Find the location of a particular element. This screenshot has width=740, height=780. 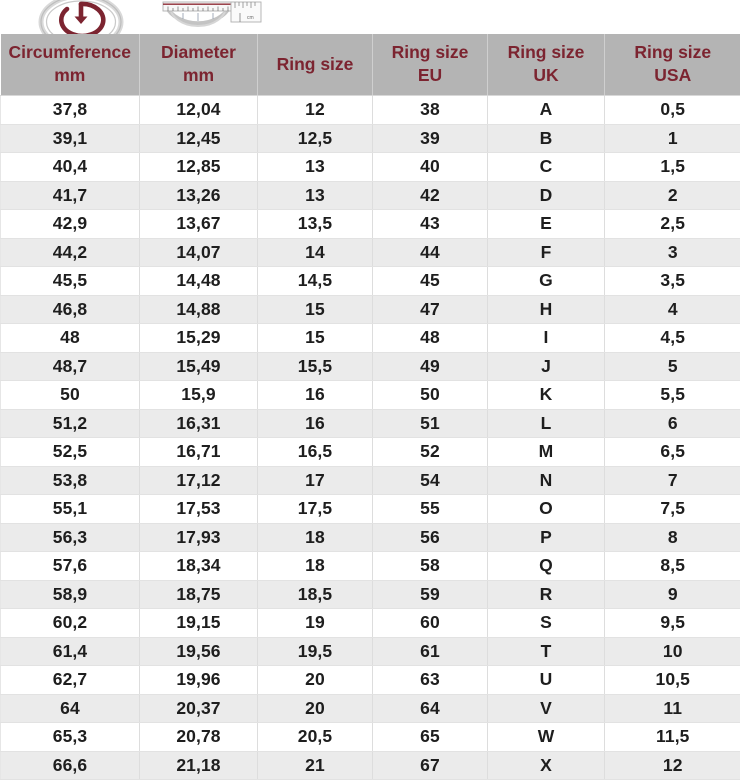

cell-ring-size-uk: K is located at coordinates (546, 395).